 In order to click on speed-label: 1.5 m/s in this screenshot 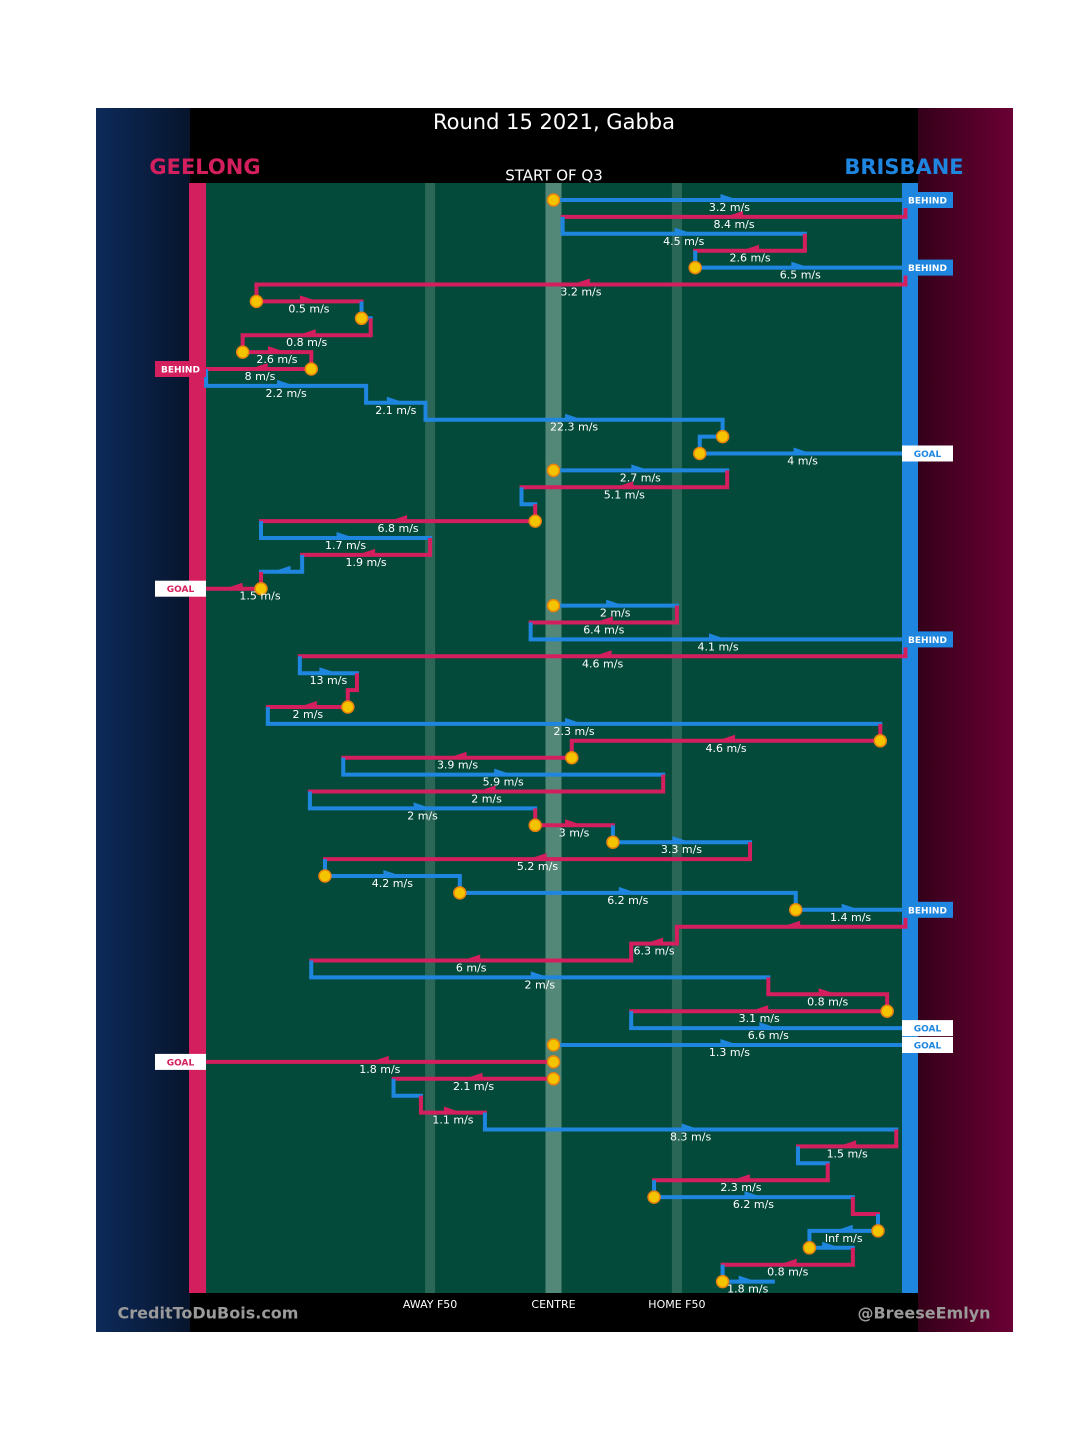, I will do `click(259, 596)`.